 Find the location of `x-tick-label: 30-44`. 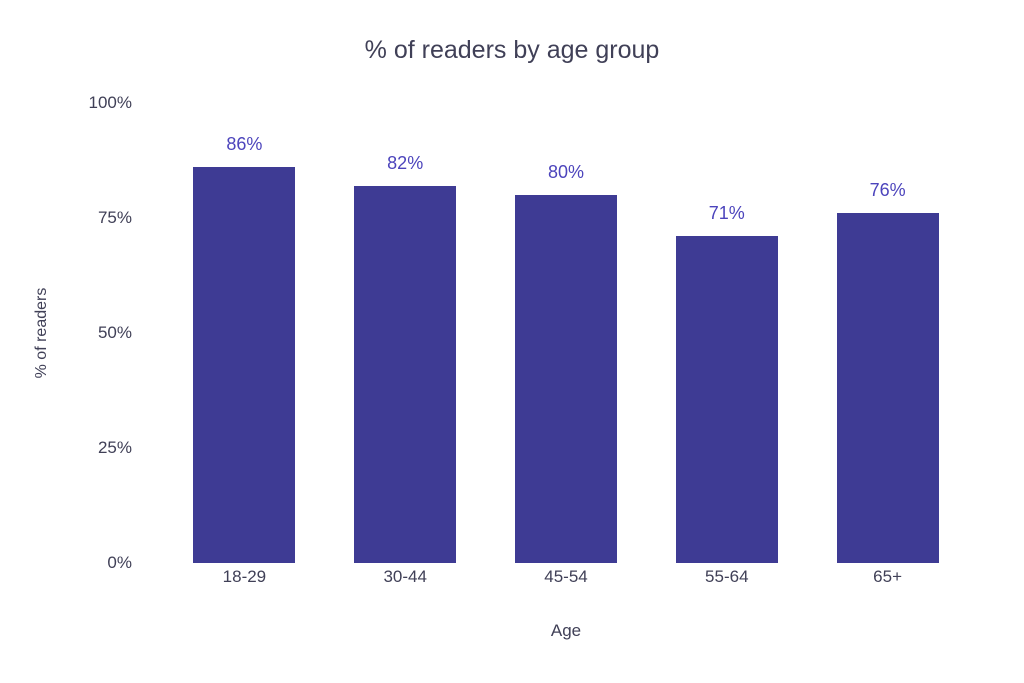

x-tick-label: 30-44 is located at coordinates (405, 576).